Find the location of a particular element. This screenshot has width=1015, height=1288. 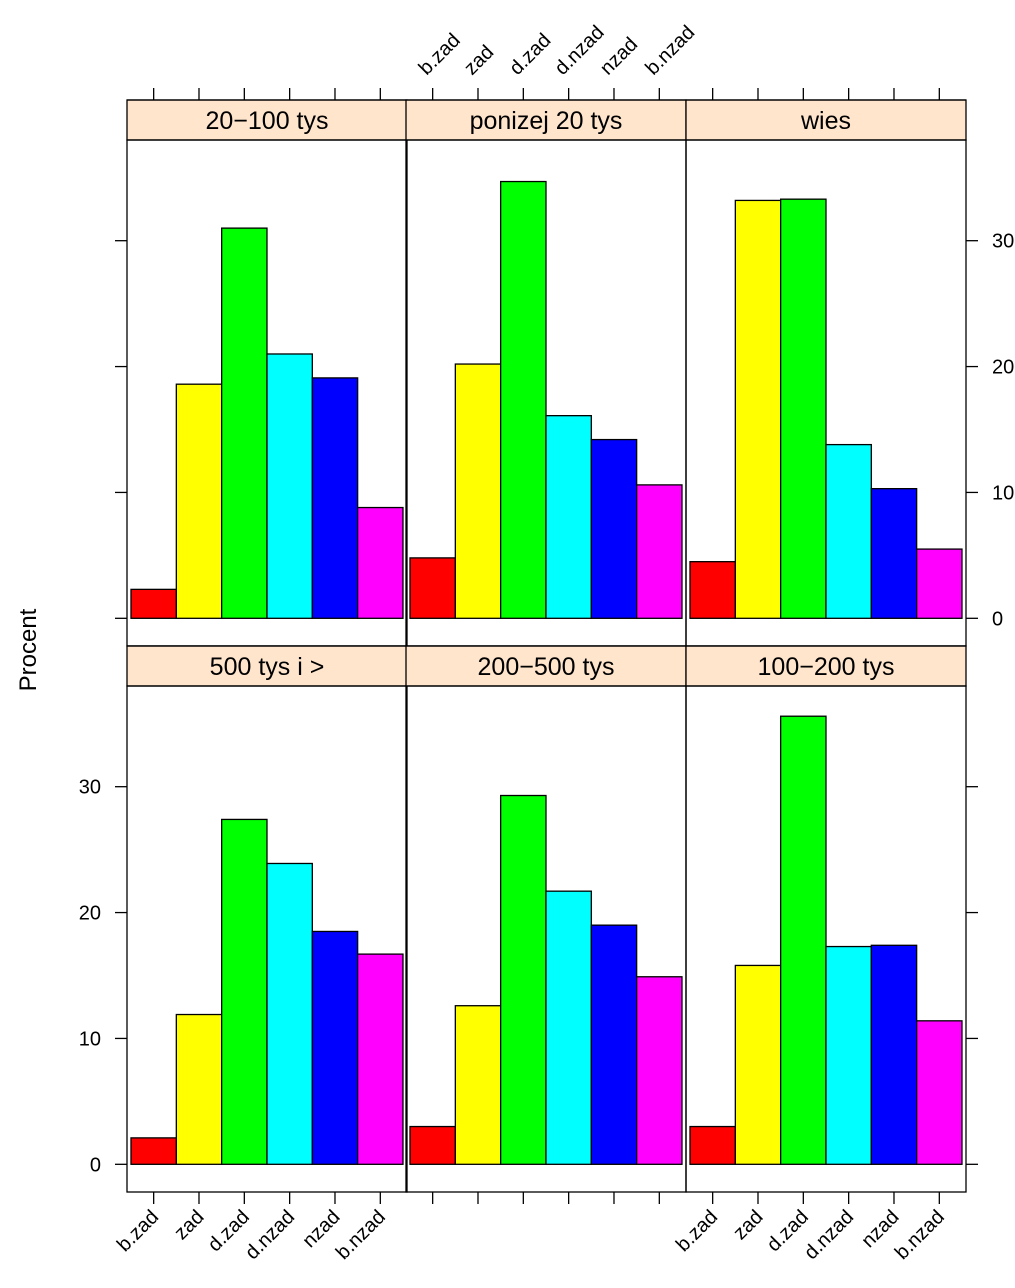

panel-title: 100−200 tys is located at coordinates (826, 667).